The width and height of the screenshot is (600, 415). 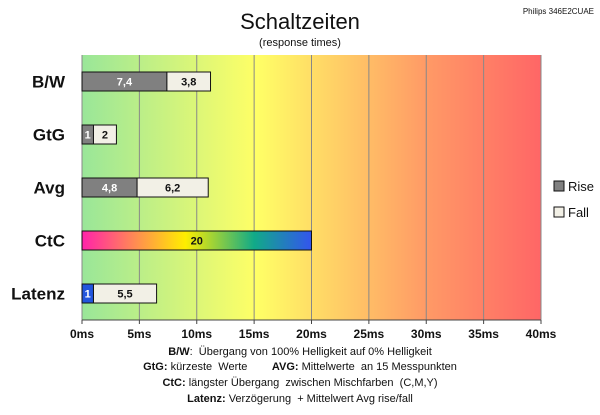 I want to click on x-tick-label: 35ms, so click(x=483, y=334).